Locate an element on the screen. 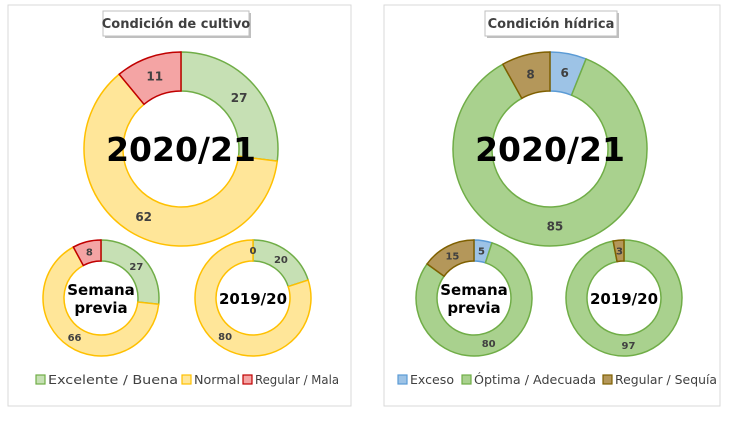 The width and height of the screenshot is (729, 421). donut-cultivo-2020-21: 27 62 11 2020/21 is located at coordinates (181, 149).